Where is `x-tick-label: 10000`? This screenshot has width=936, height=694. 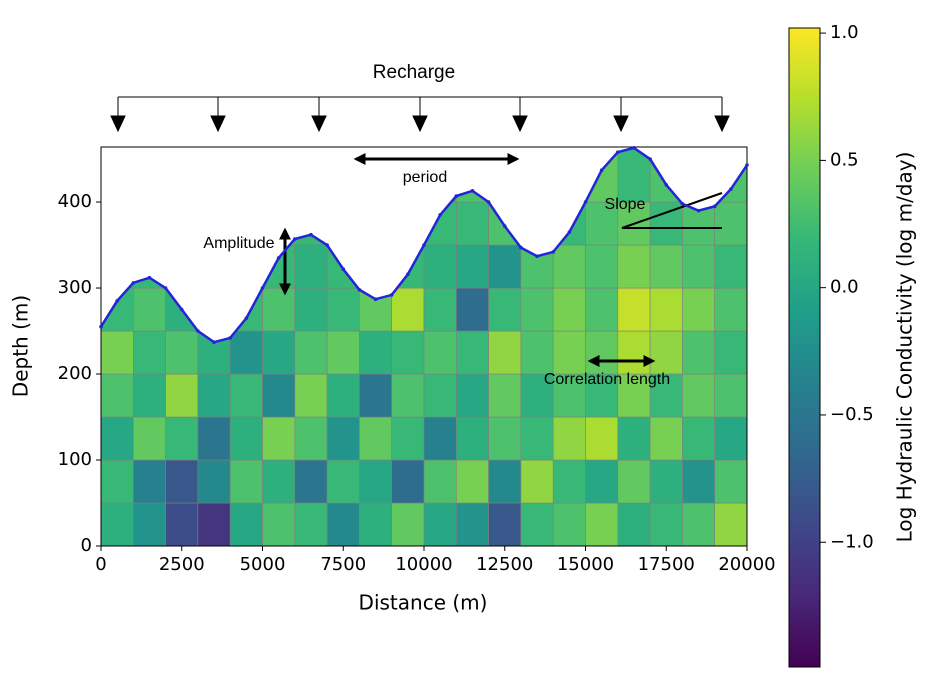 x-tick-label: 10000 is located at coordinates (423, 564).